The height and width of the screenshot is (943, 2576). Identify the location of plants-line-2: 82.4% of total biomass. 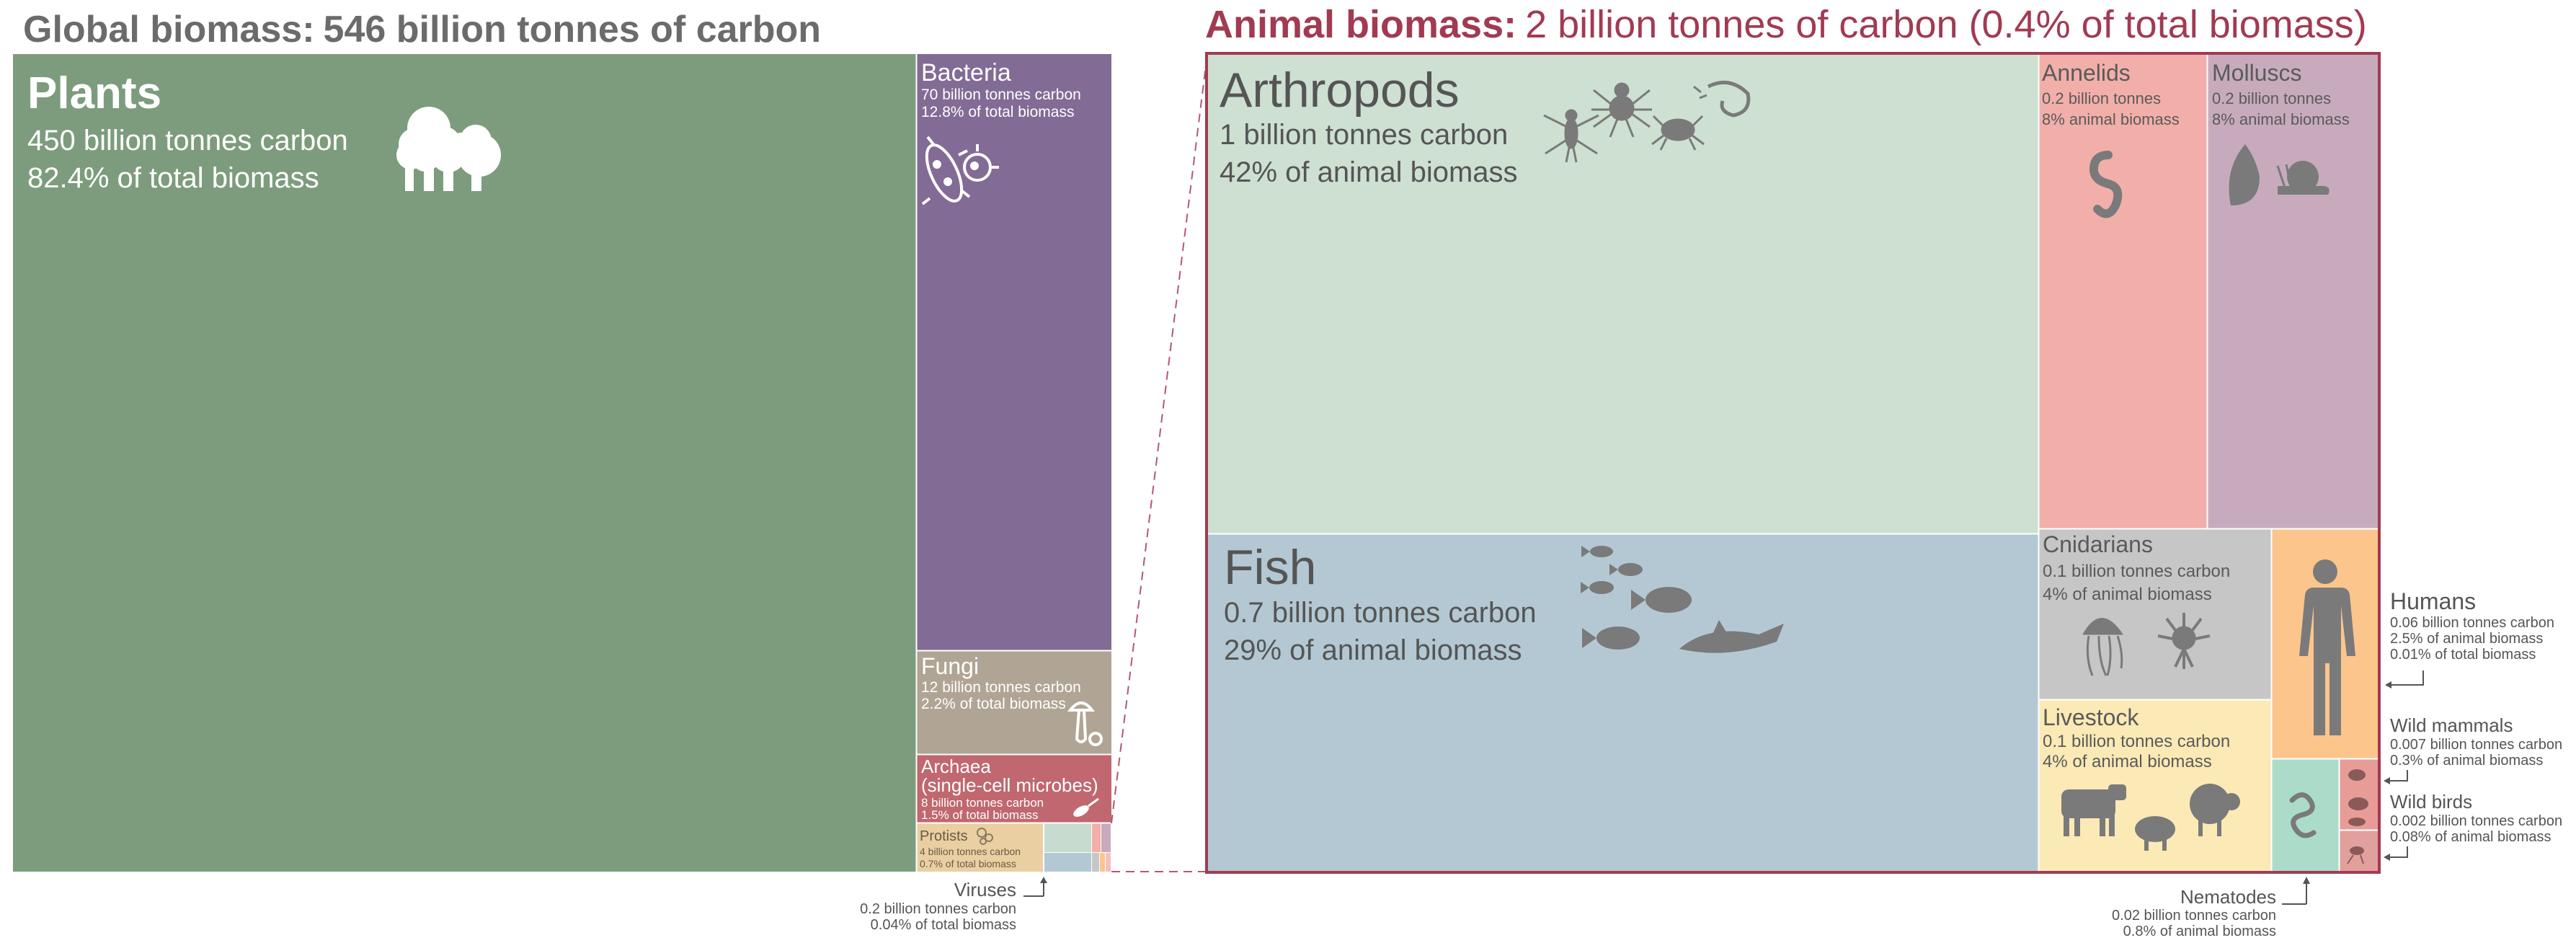
(173, 178).